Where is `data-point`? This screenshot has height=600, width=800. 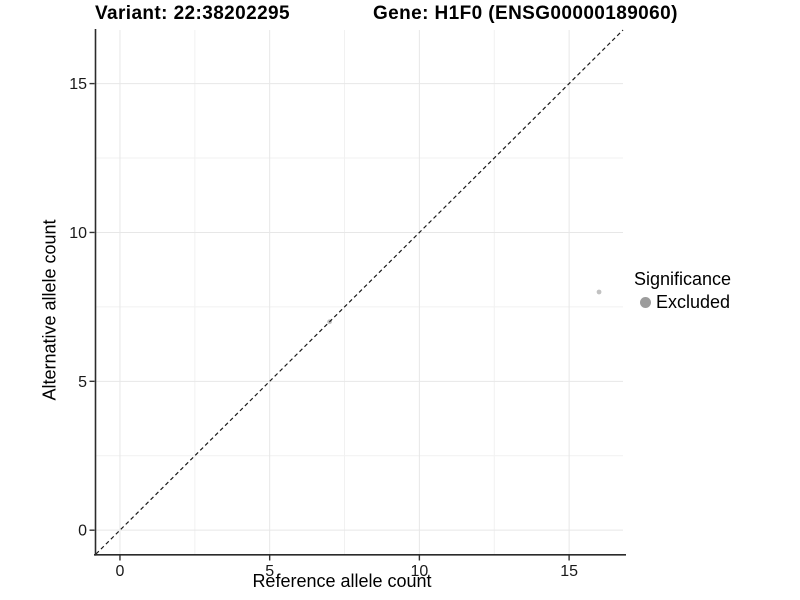 data-point is located at coordinates (599, 292).